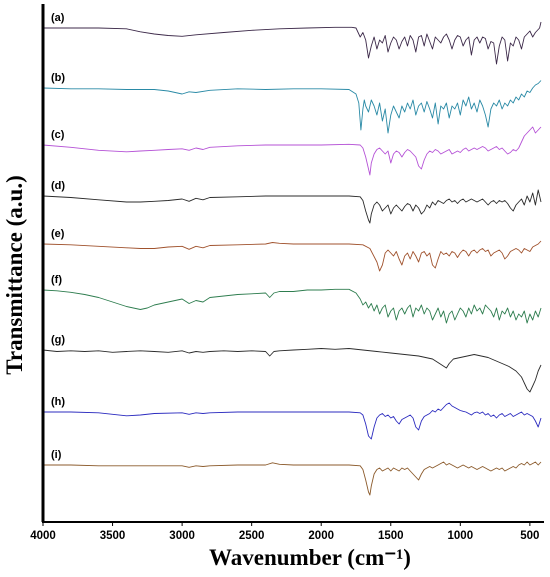  Describe the element at coordinates (292, 43) in the screenshot. I see `series-line-a` at that location.